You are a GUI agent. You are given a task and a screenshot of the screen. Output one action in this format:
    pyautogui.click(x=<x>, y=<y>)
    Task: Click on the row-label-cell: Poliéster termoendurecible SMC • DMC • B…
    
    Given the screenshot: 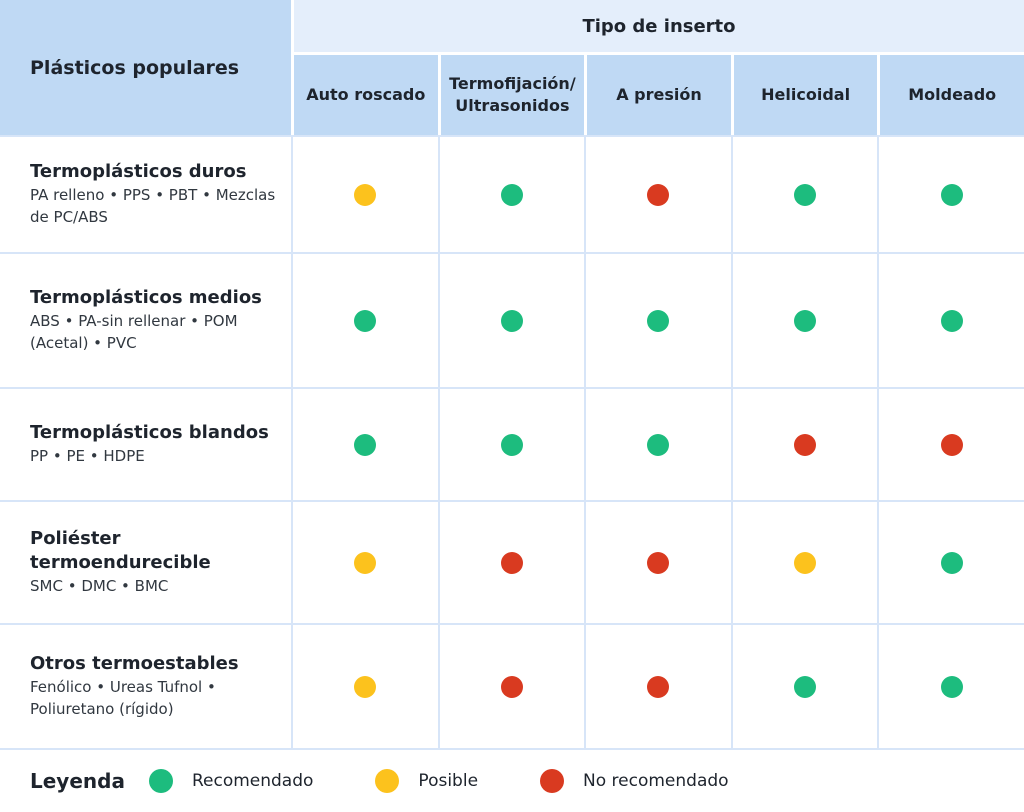 What is the action you would take?
    pyautogui.click(x=145, y=562)
    